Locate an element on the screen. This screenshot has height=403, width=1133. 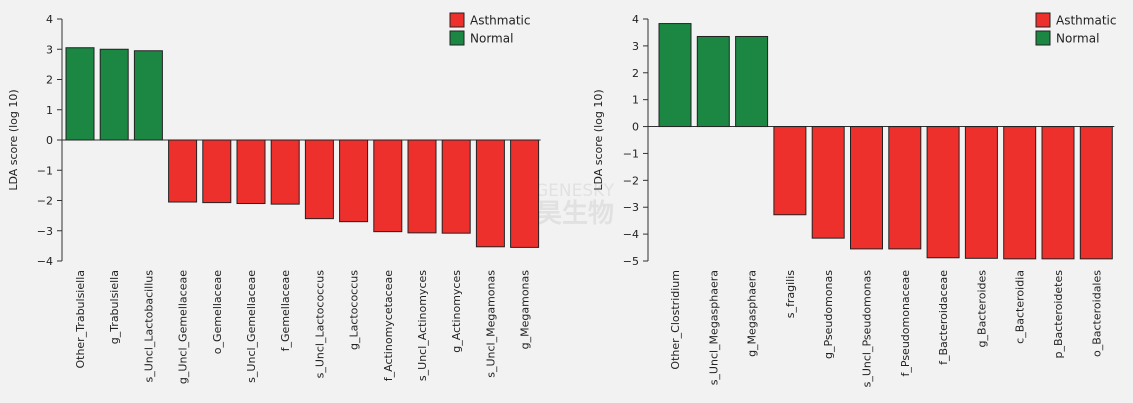
bar-g_Actinomyces is located at coordinates (456, 186).